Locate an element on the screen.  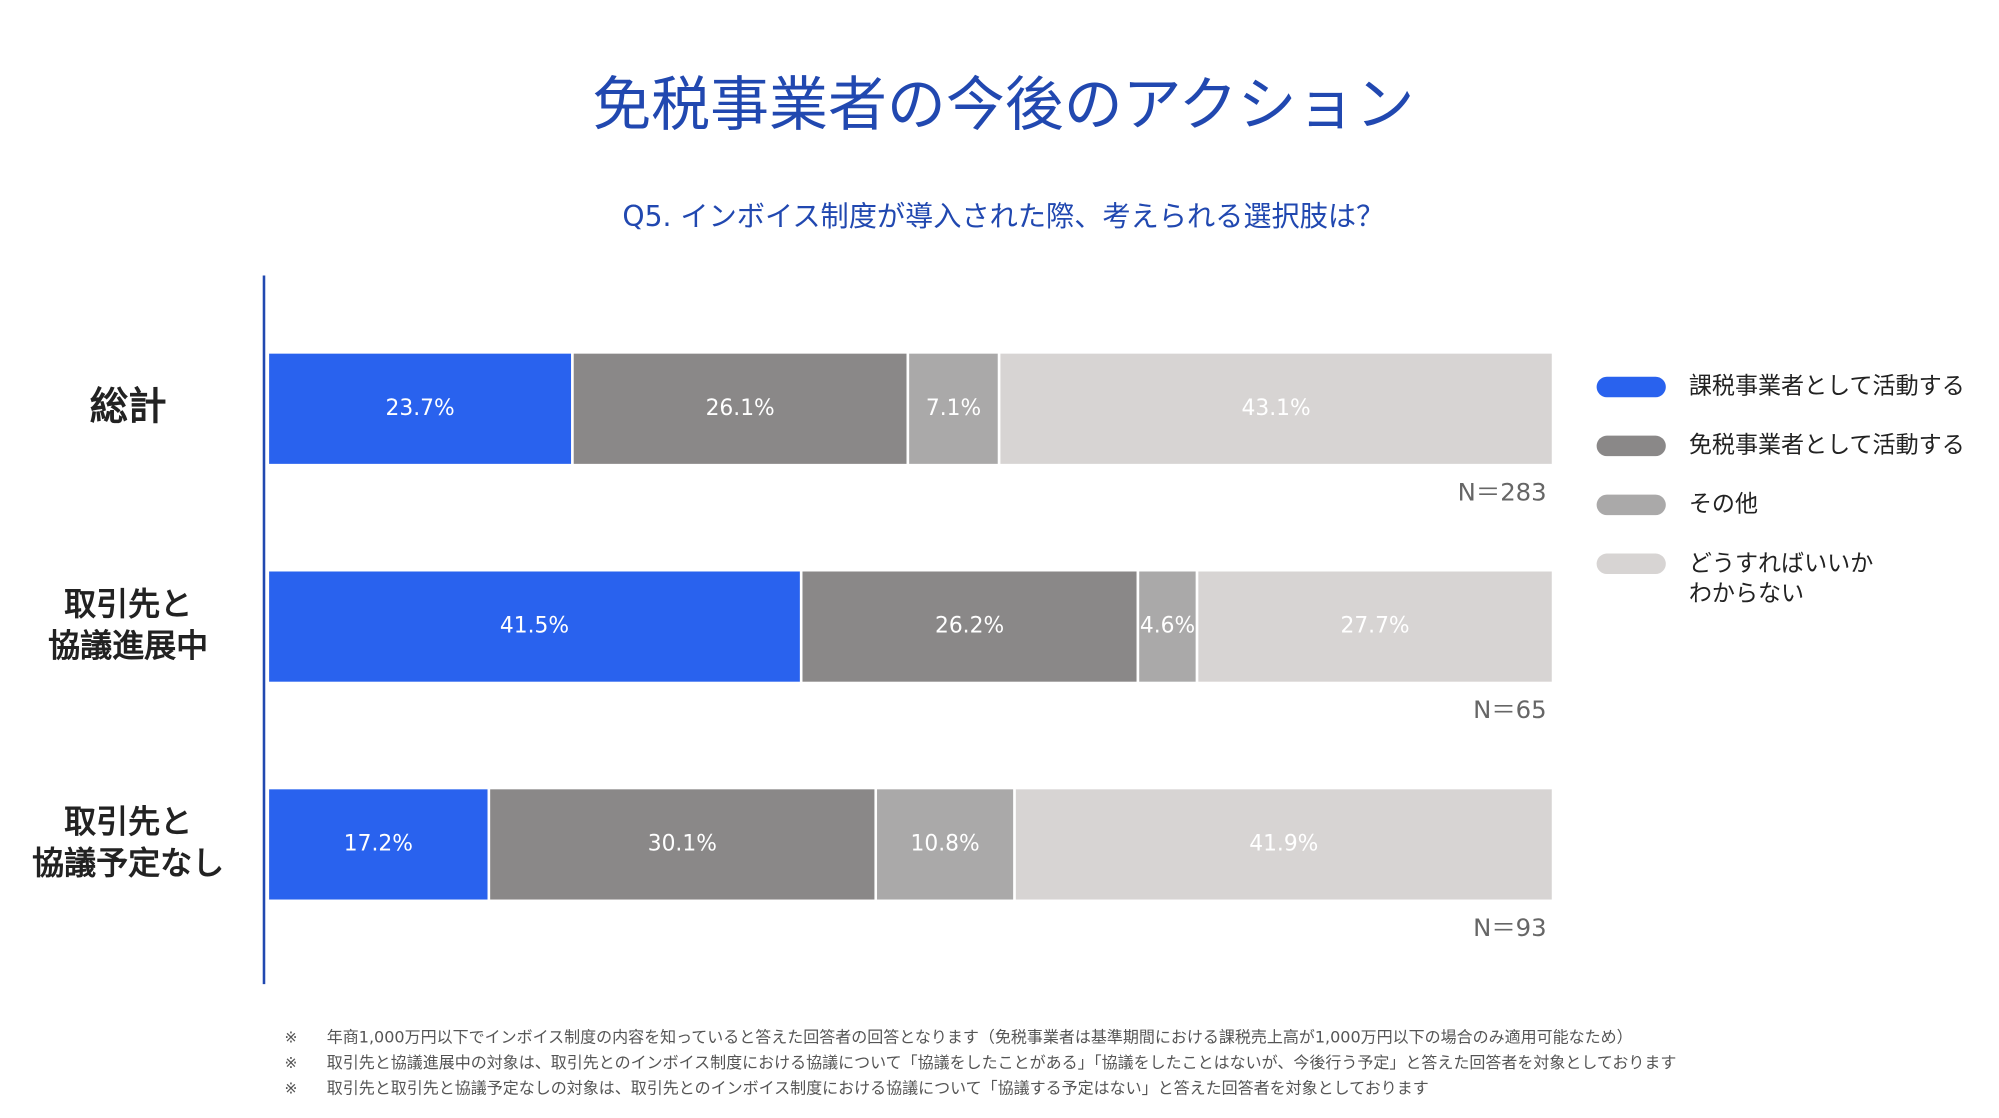
value-label: 30.1% is located at coordinates (682, 843).